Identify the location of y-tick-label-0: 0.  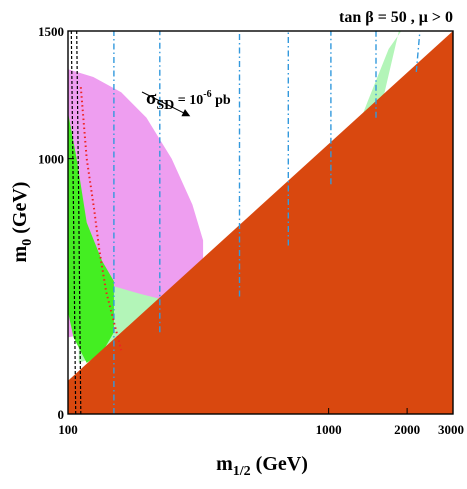
(61, 414).